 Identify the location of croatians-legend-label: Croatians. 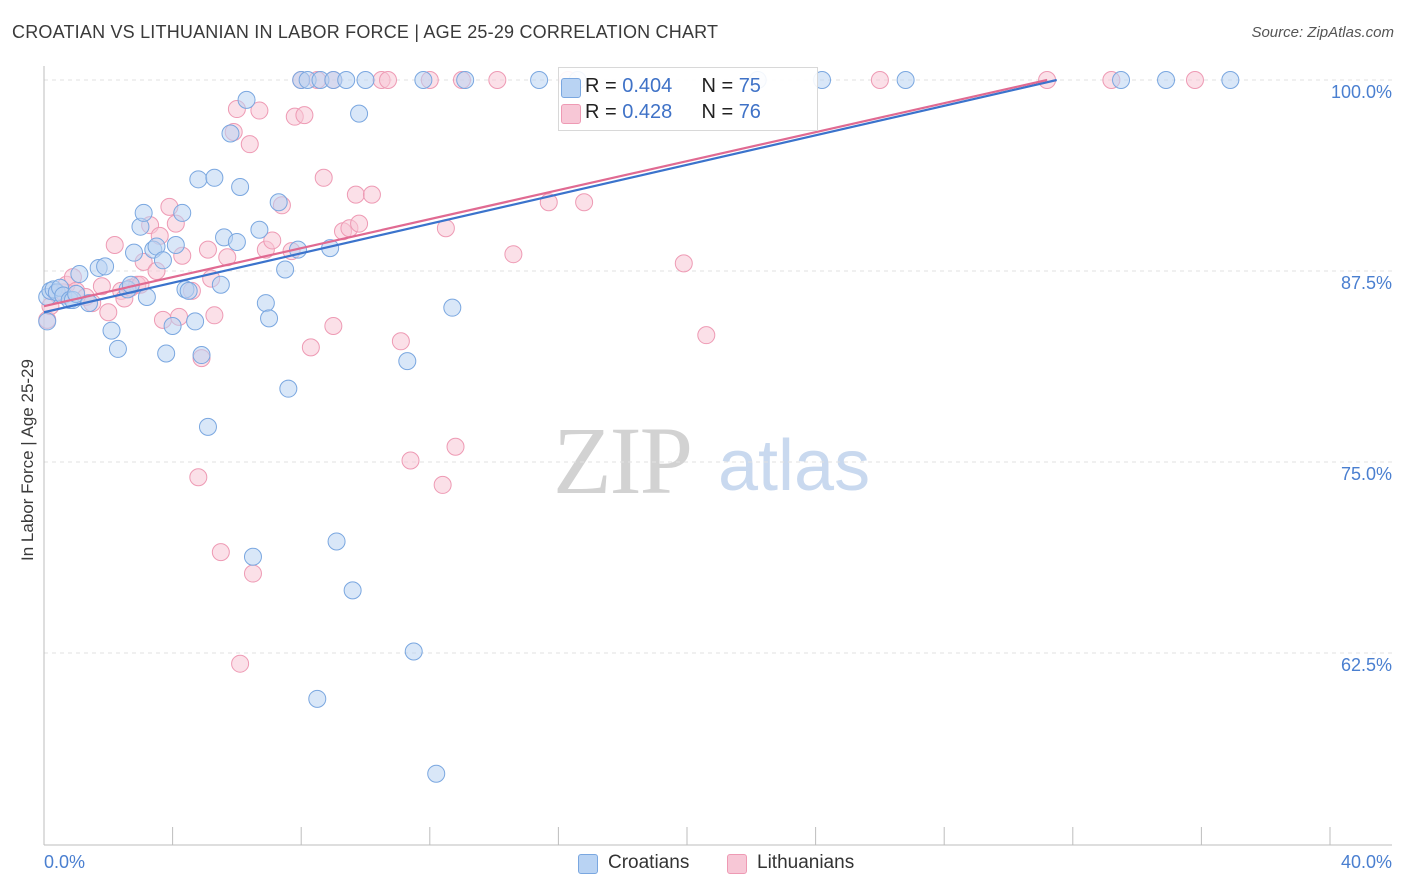
(649, 862).